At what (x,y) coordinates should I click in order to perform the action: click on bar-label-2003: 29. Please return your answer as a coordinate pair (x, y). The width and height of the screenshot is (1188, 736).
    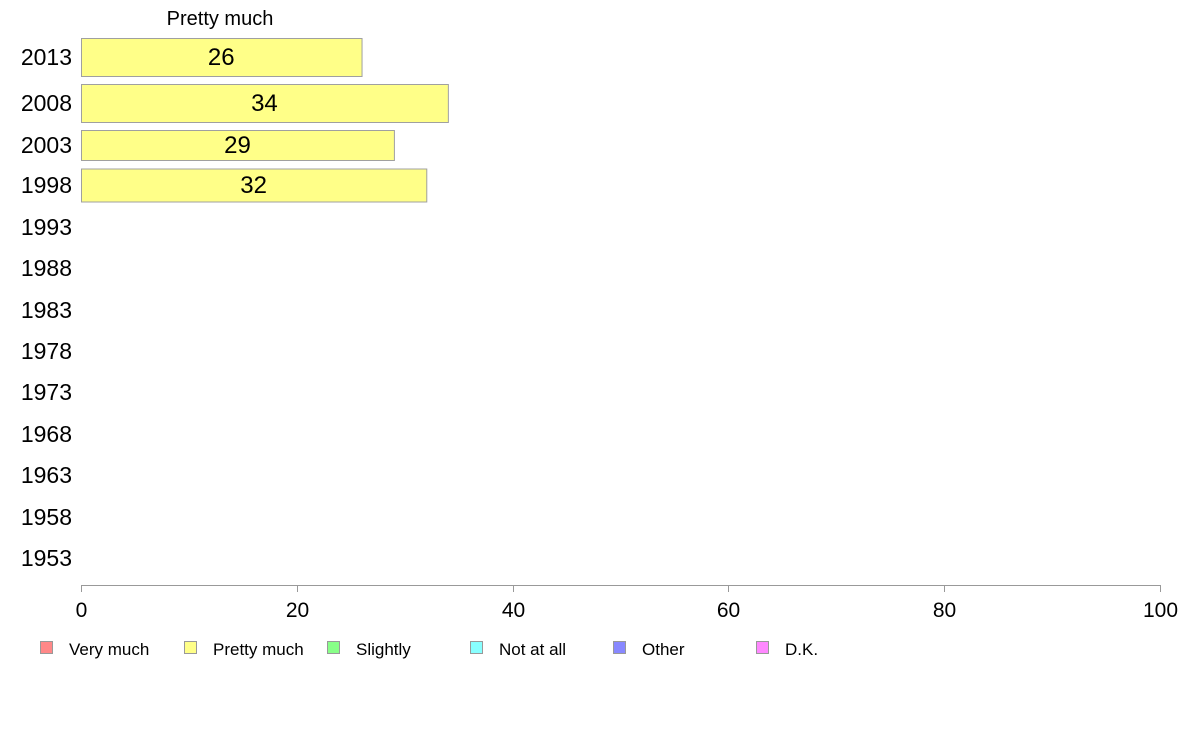
    Looking at the image, I should click on (237, 145).